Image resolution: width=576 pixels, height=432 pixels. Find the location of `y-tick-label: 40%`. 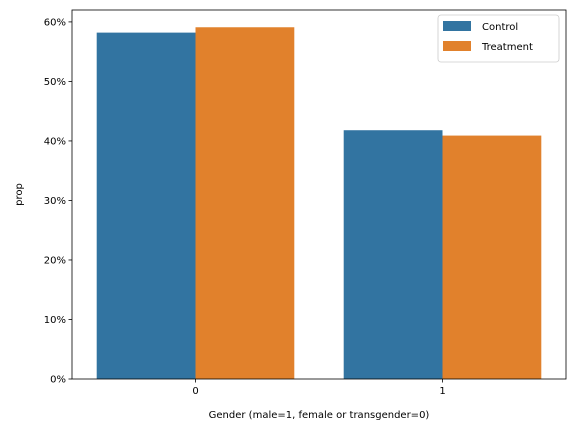

y-tick-label: 40% is located at coordinates (55, 141).